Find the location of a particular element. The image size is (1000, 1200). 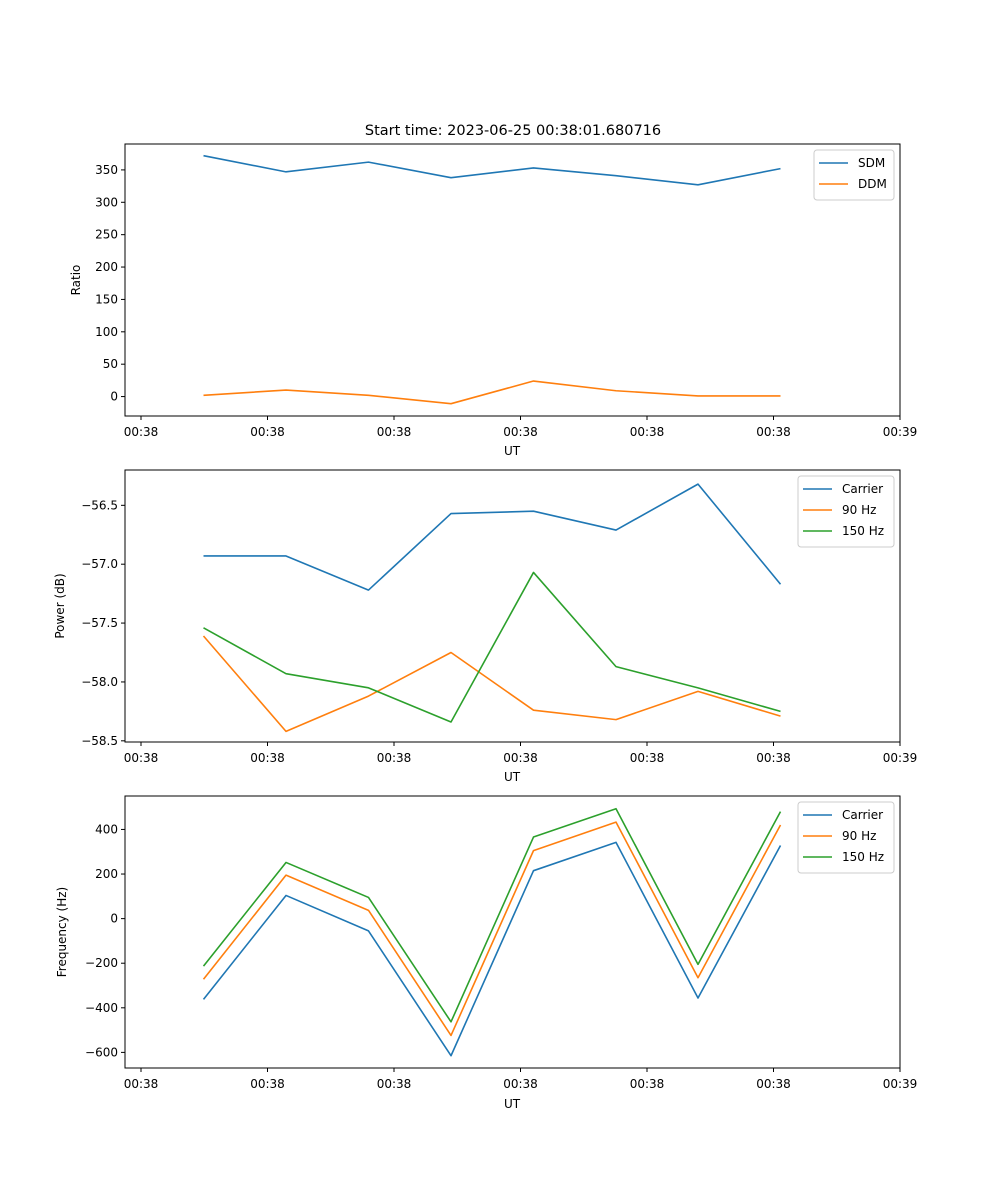

y-tick-label: 300 is located at coordinates (106, 202).